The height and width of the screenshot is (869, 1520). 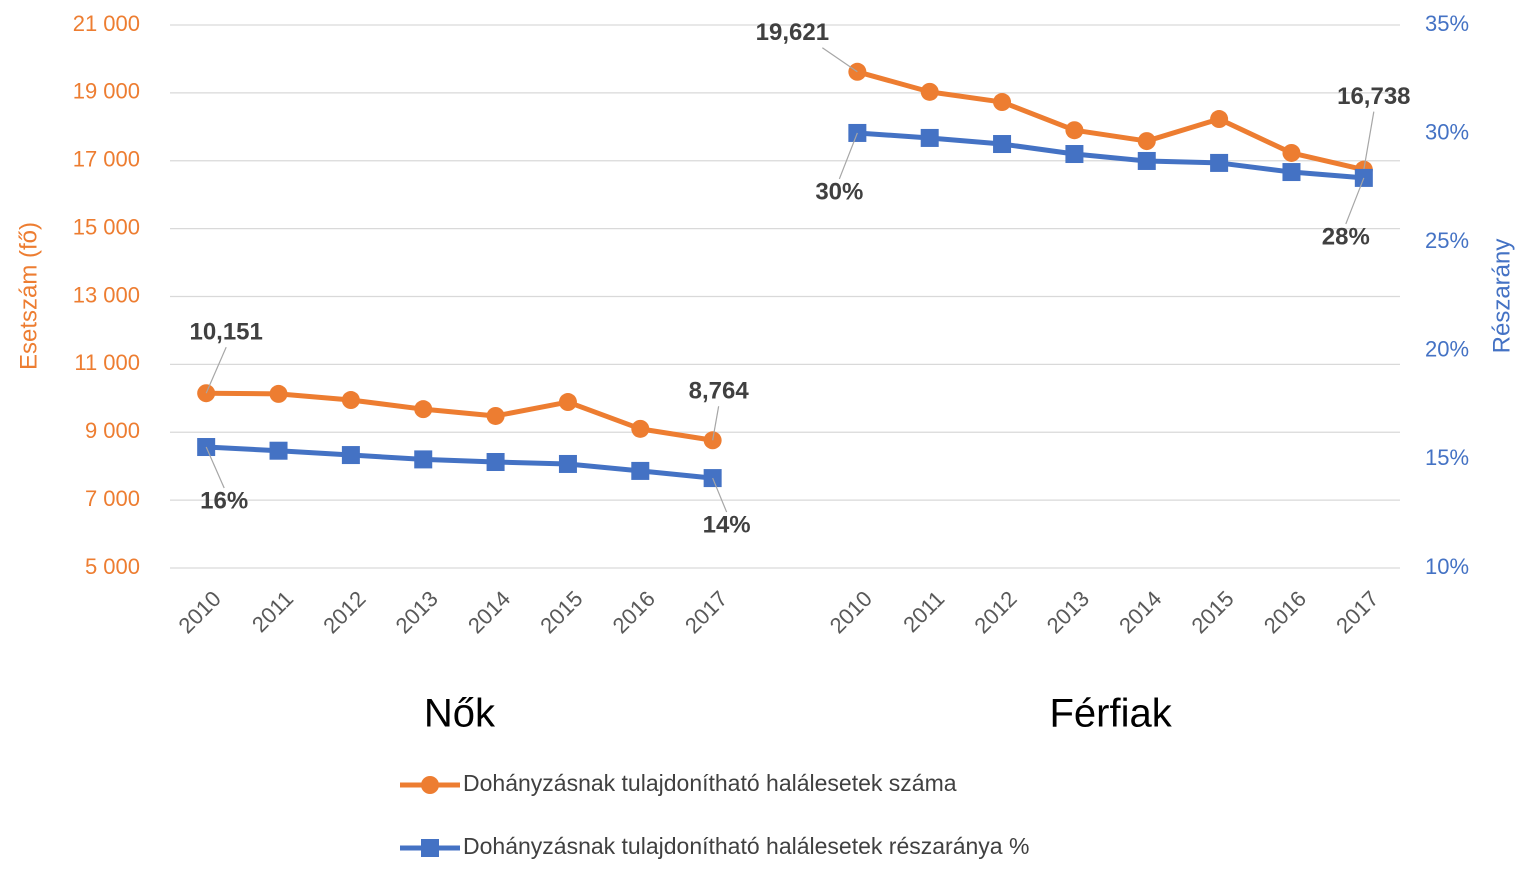 What do you see at coordinates (1501, 296) in the screenshot?
I see `y2-axis-title: Részarány` at bounding box center [1501, 296].